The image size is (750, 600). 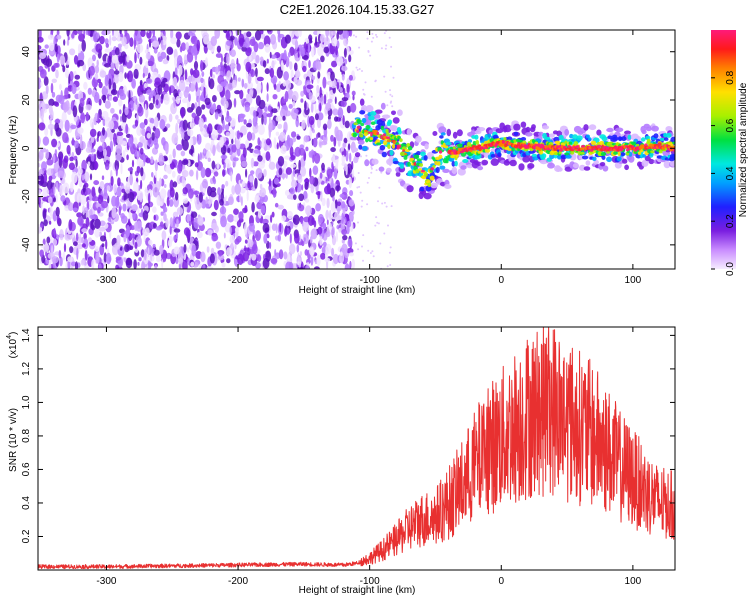 I want to click on colorbar-tick-label: 0.8, so click(x=730, y=77).